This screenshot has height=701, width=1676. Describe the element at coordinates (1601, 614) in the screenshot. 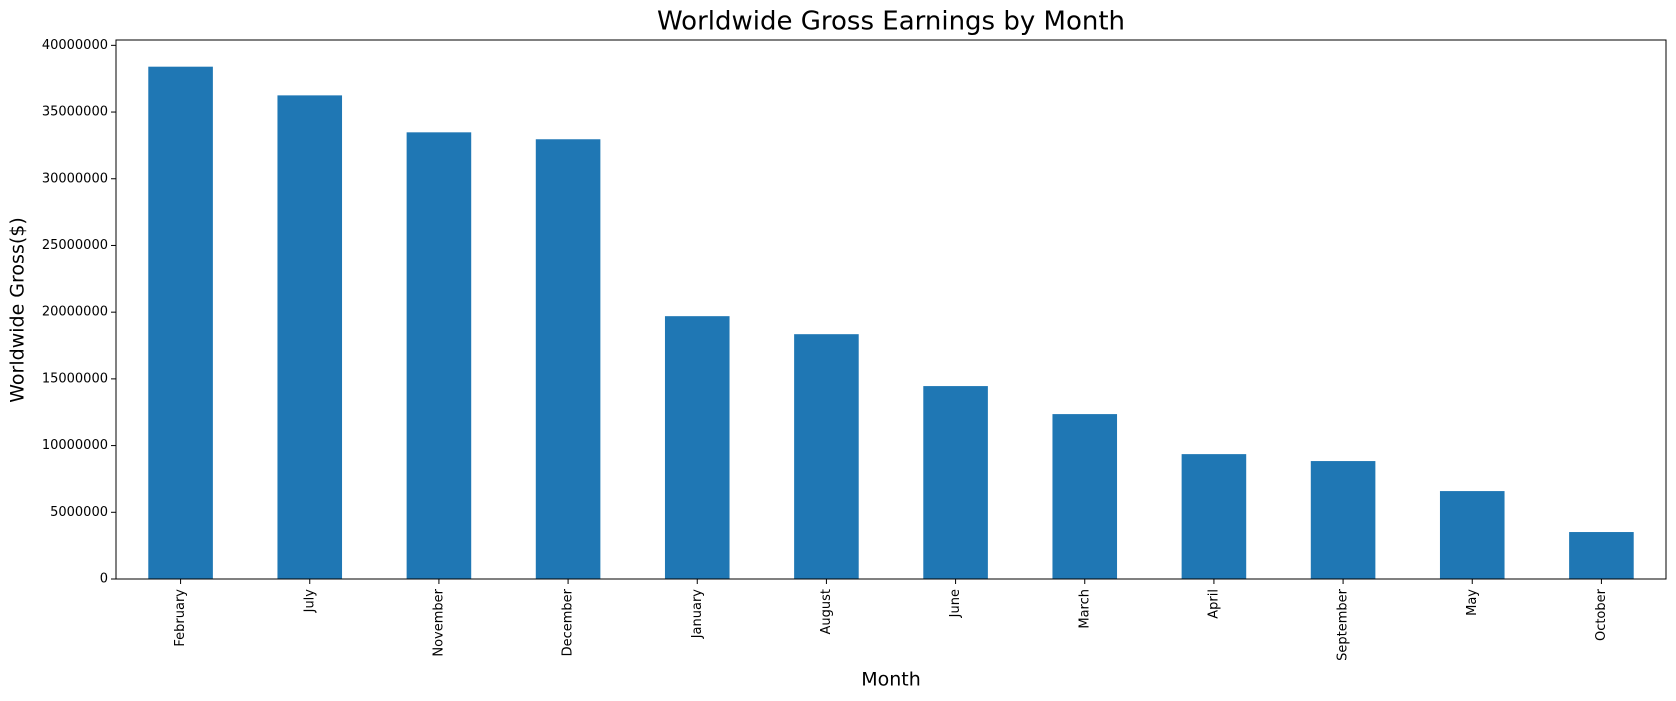

I see `x-tick-label: October` at that location.